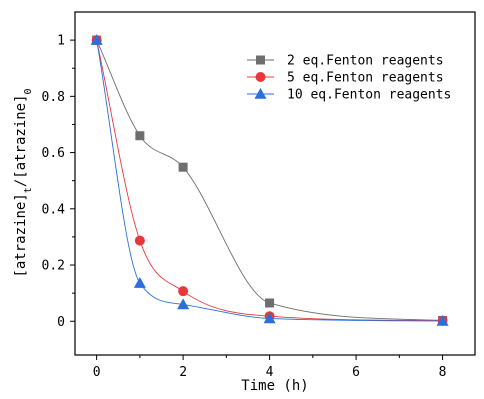 The width and height of the screenshot is (484, 399). I want to click on y-tick-label: 0.4, so click(54, 209).